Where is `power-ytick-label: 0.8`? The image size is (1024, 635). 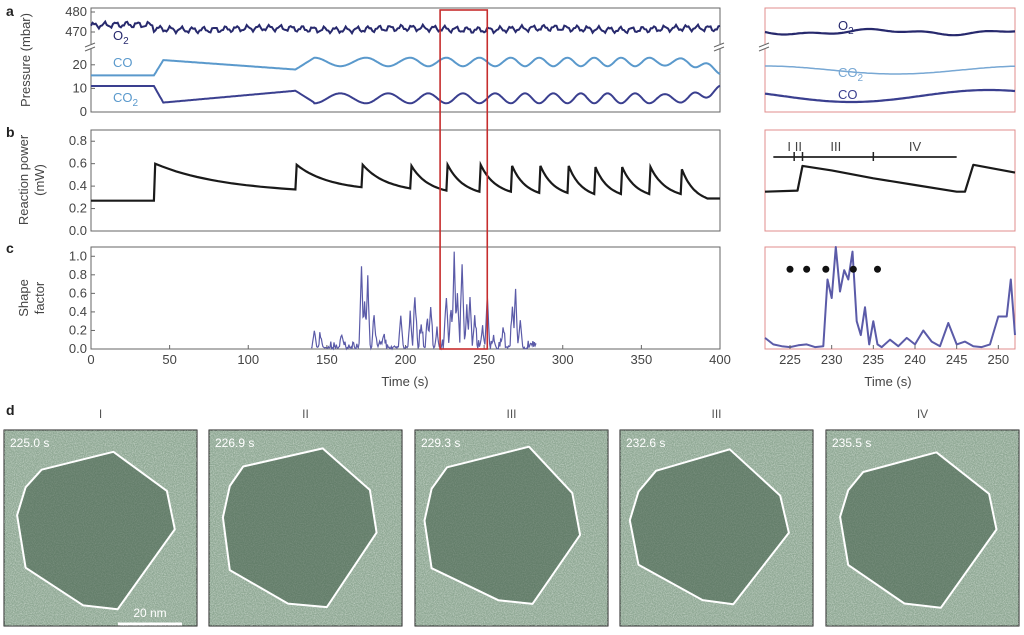 power-ytick-label: 0.8 is located at coordinates (78, 140).